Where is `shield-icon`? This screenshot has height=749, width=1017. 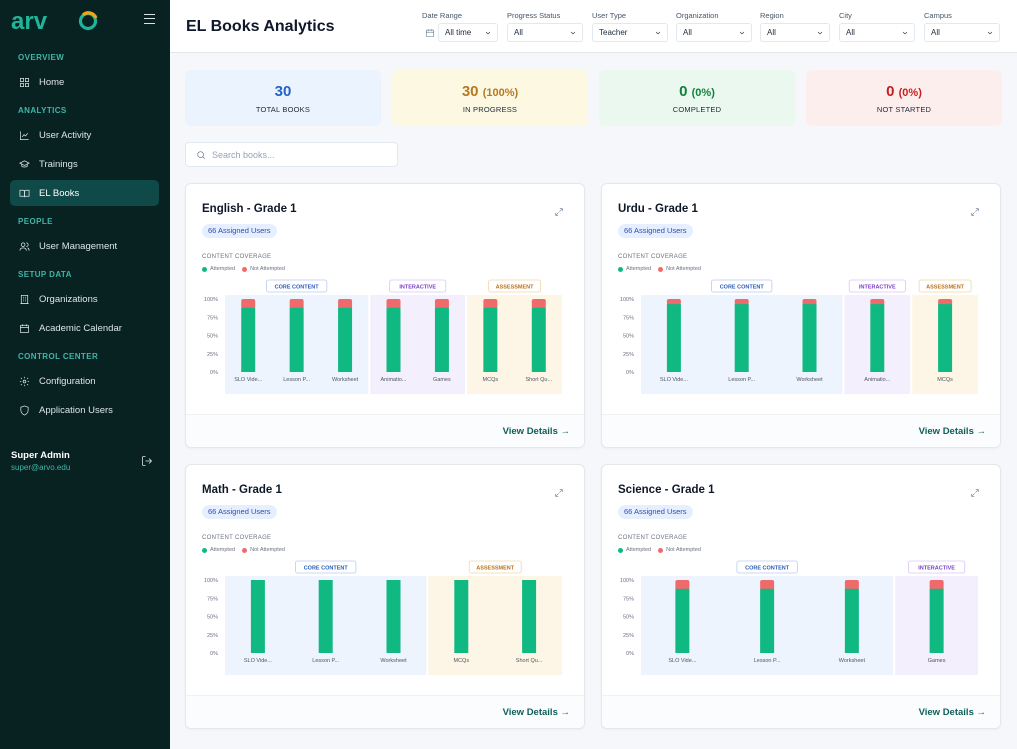
shield-icon is located at coordinates (24, 410).